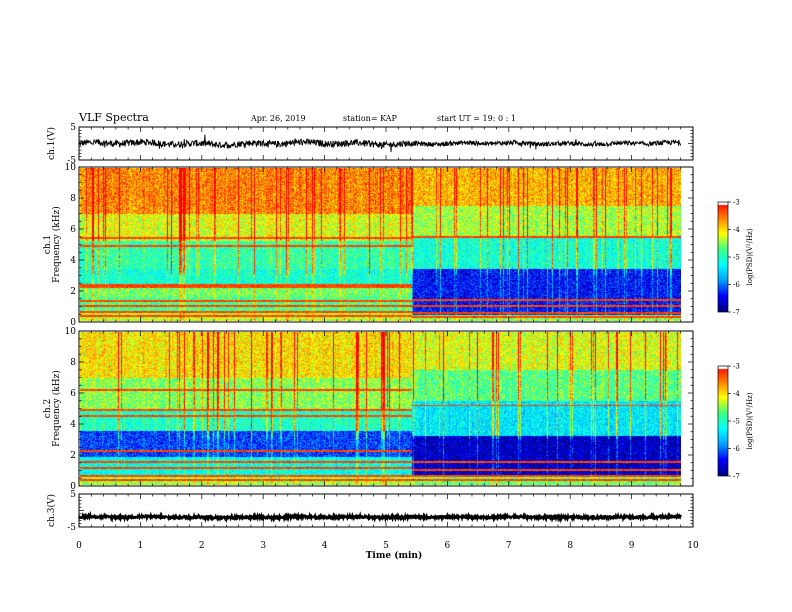  I want to click on x-tick-label: 5, so click(386, 546).